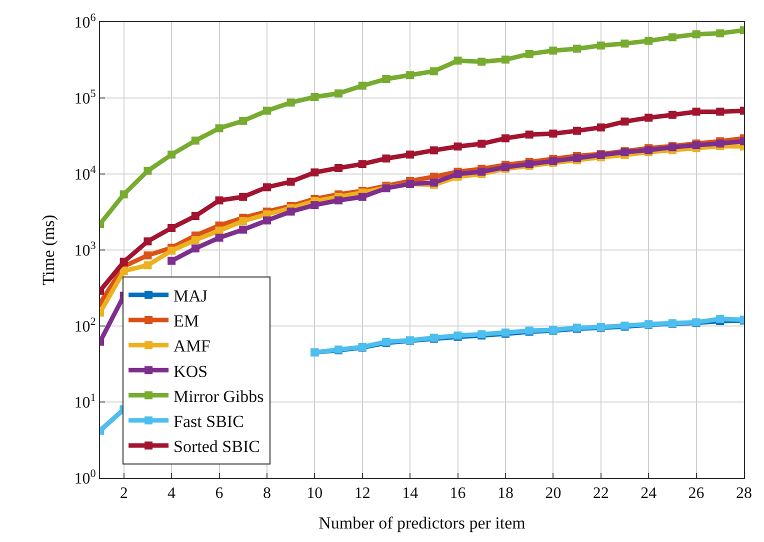  Describe the element at coordinates (266, 493) in the screenshot. I see `x-tick-label: 8` at that location.